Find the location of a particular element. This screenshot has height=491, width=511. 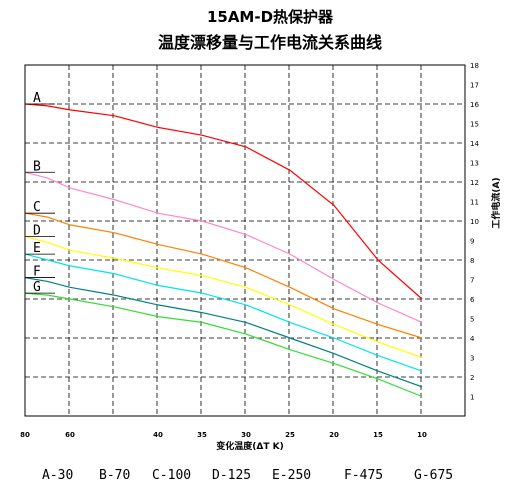

curve-label-e: E is located at coordinates (37, 248).